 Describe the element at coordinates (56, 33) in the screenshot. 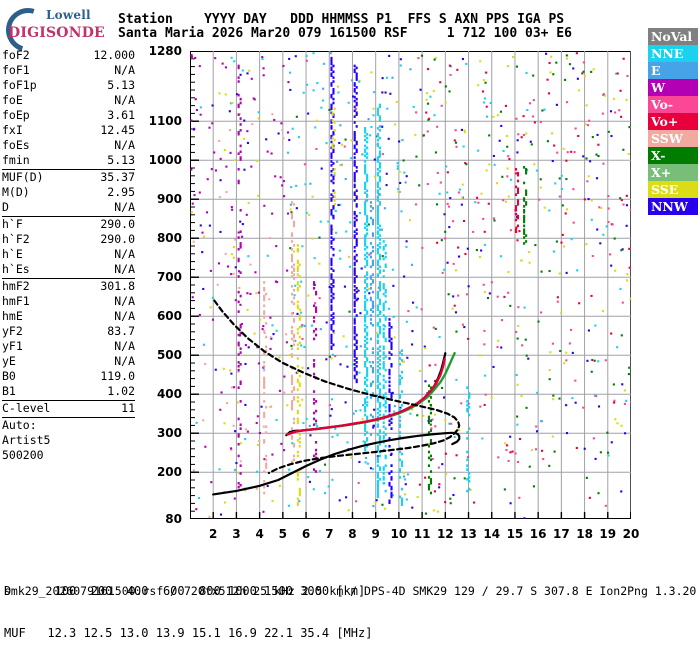

I see `logo-digisonde-text: DIGISONDE` at that location.